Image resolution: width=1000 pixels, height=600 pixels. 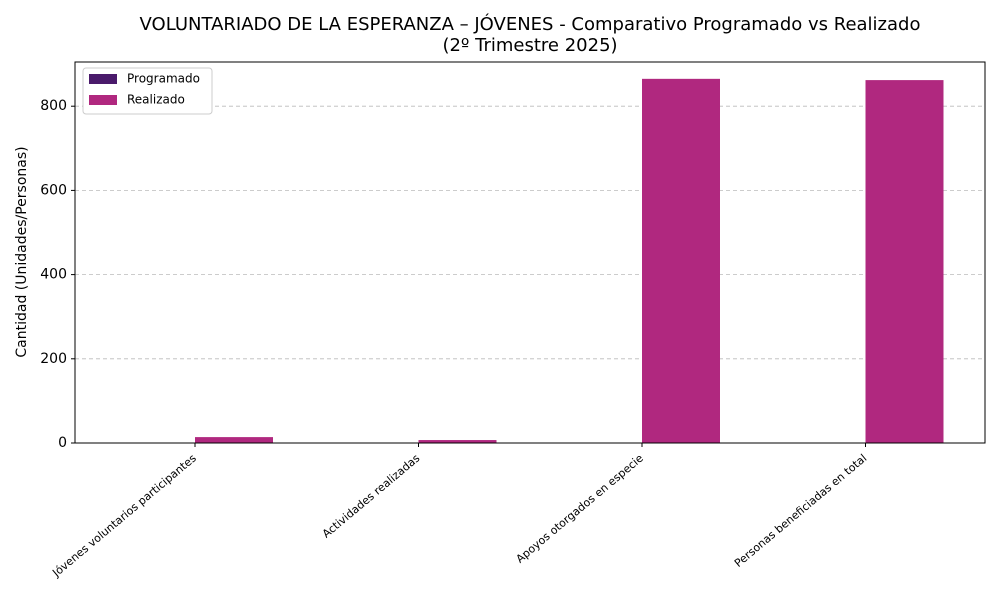 What do you see at coordinates (156, 100) in the screenshot?
I see `legend-label: Realizado` at bounding box center [156, 100].